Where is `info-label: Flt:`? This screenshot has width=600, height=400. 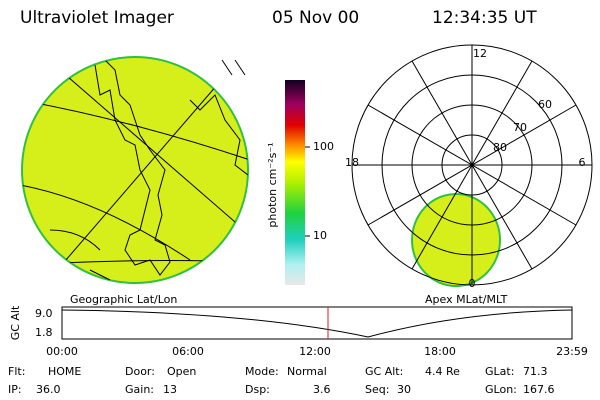 info-label: Flt: is located at coordinates (16, 371).